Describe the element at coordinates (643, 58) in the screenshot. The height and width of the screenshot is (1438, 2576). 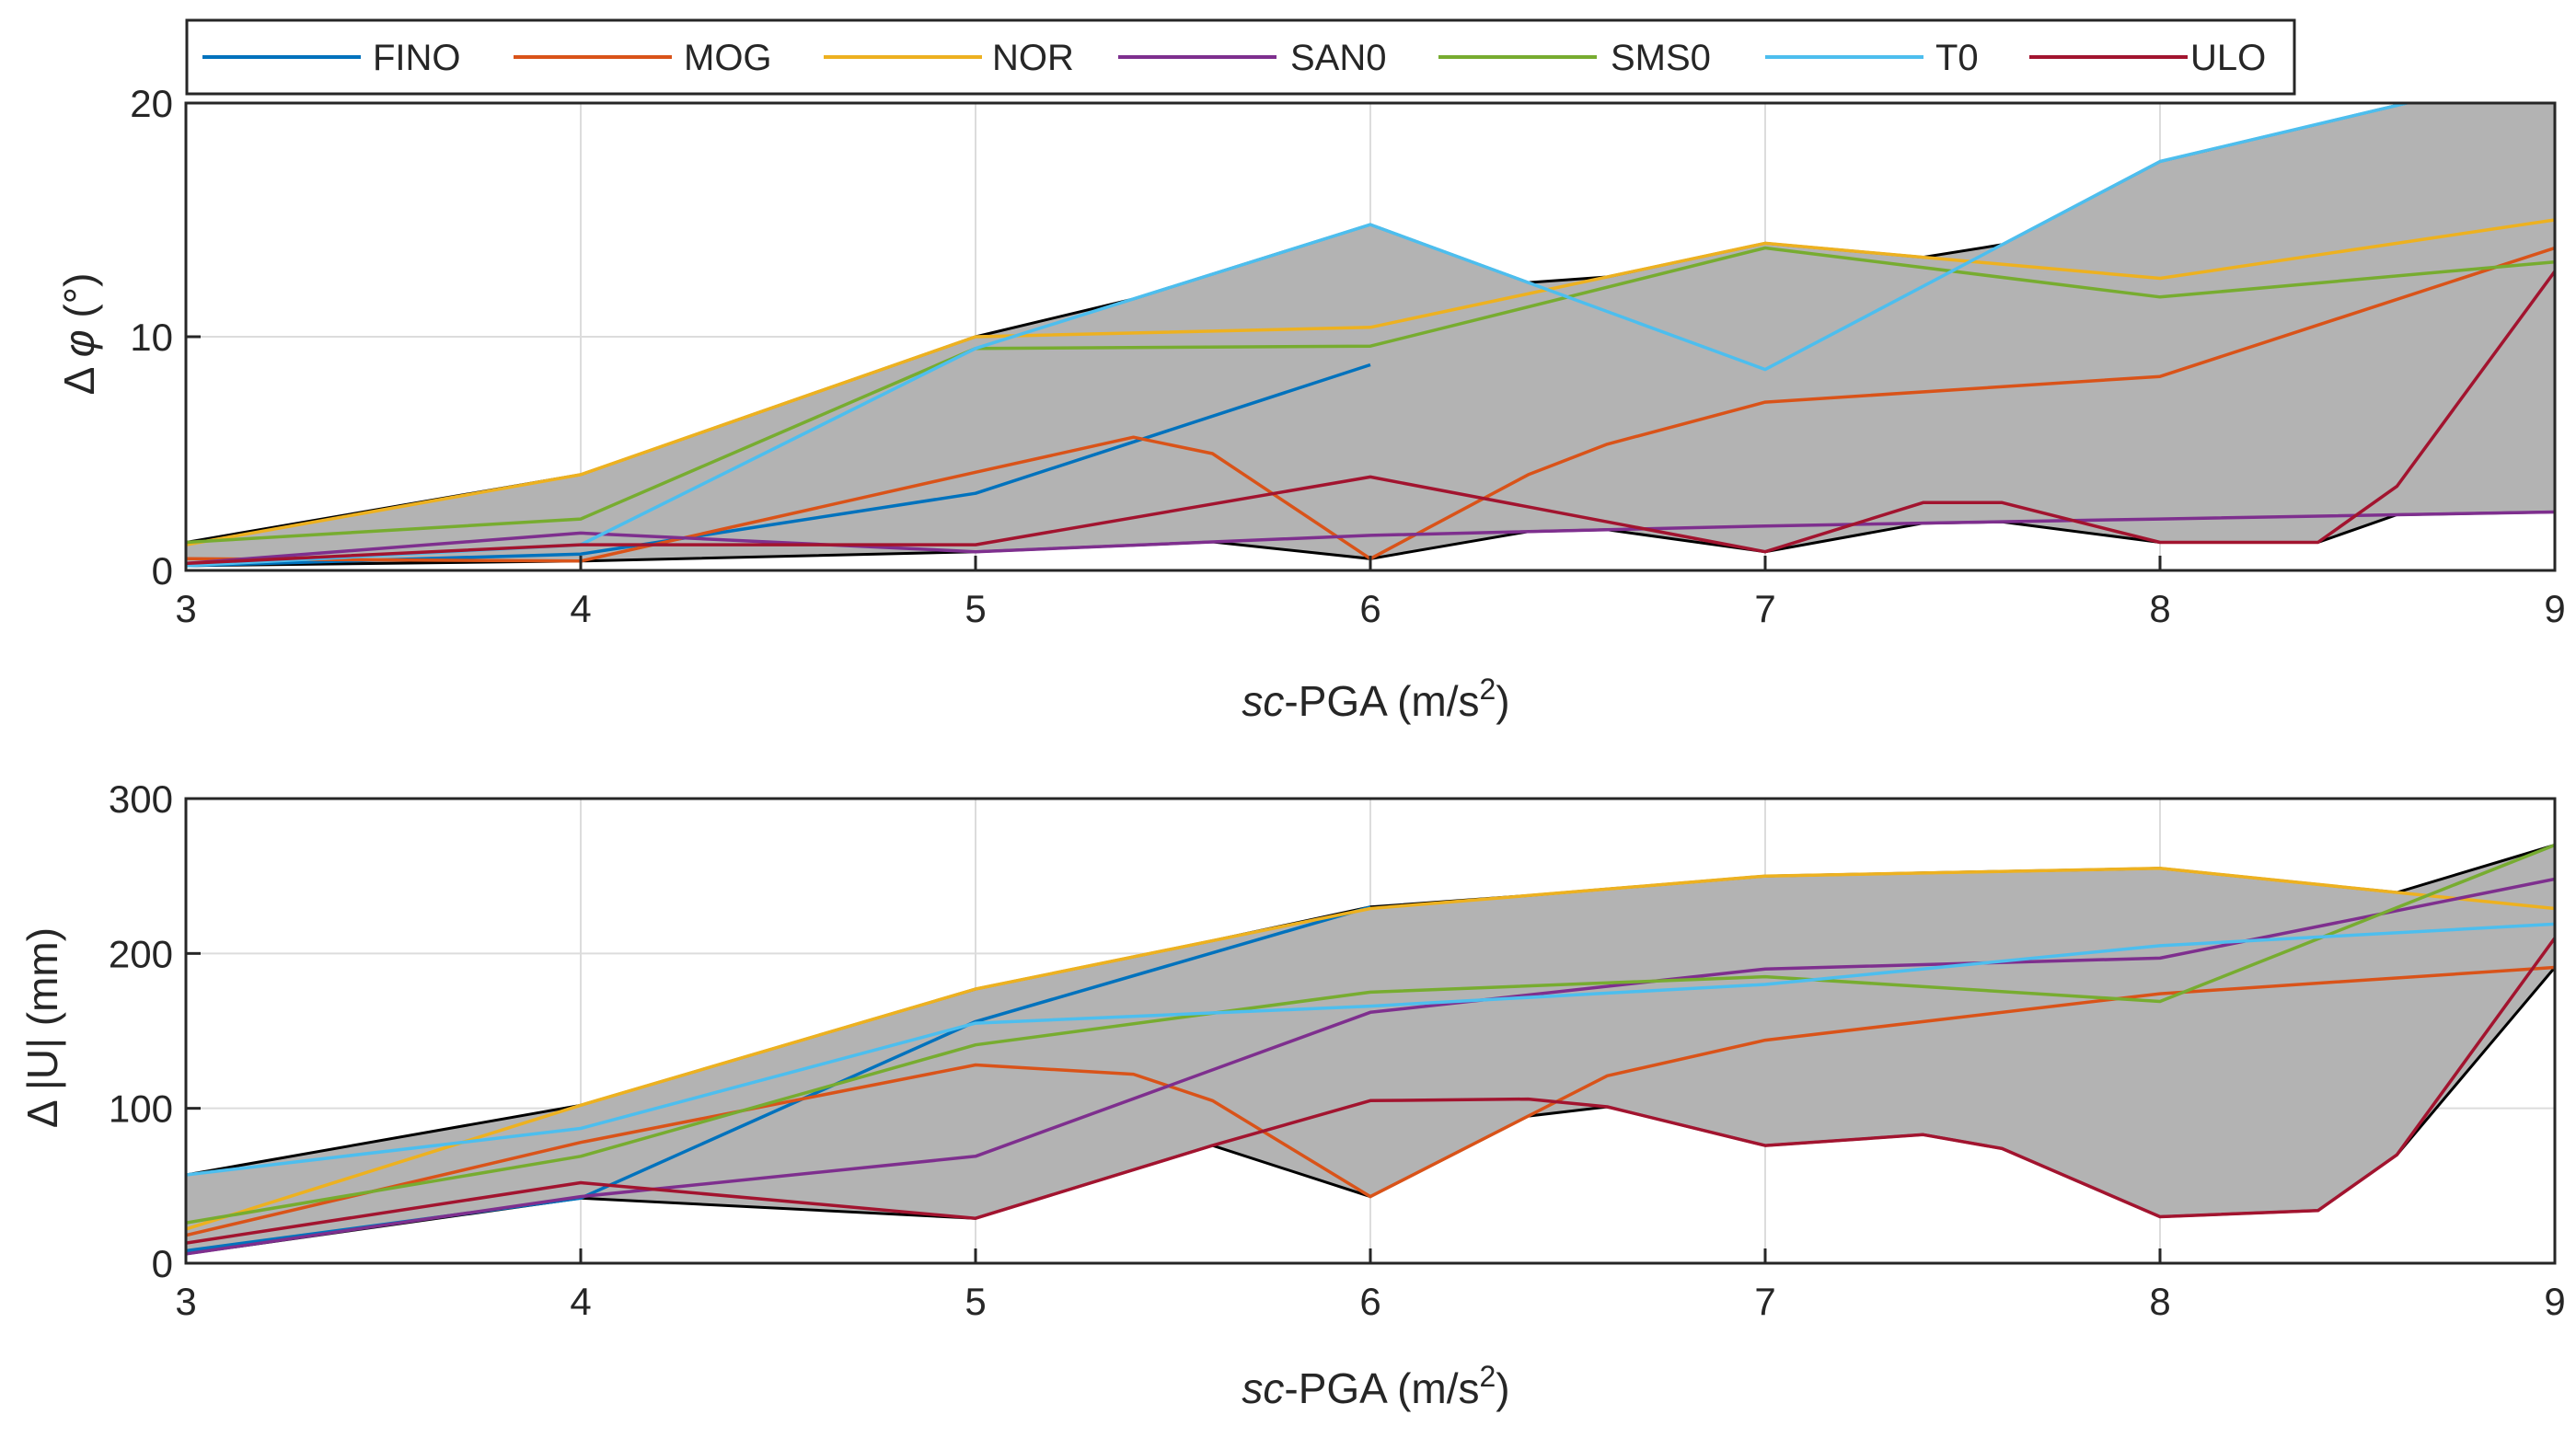
I see `legend-entry-mog: MOG` at that location.